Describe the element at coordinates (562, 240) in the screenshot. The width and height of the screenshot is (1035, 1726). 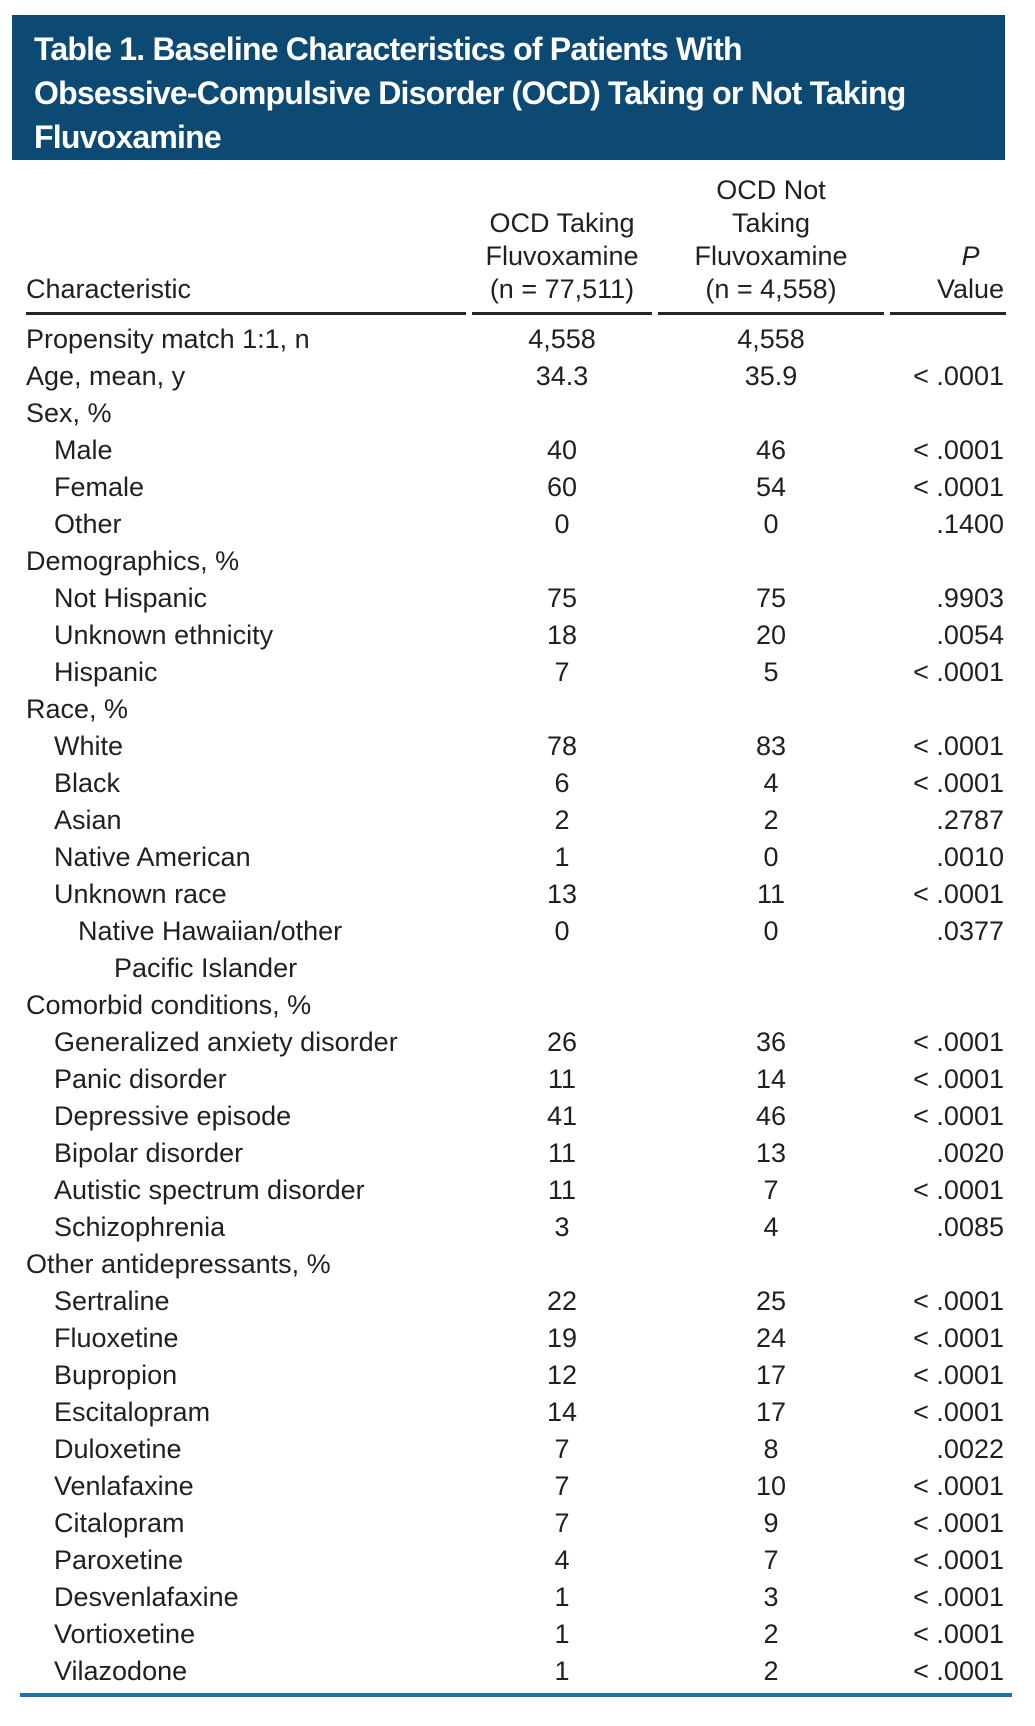
I see `col-header-ocd-taking-fluvoxamine: OCD Taking Fluvoxamine (n = 77,511)` at that location.